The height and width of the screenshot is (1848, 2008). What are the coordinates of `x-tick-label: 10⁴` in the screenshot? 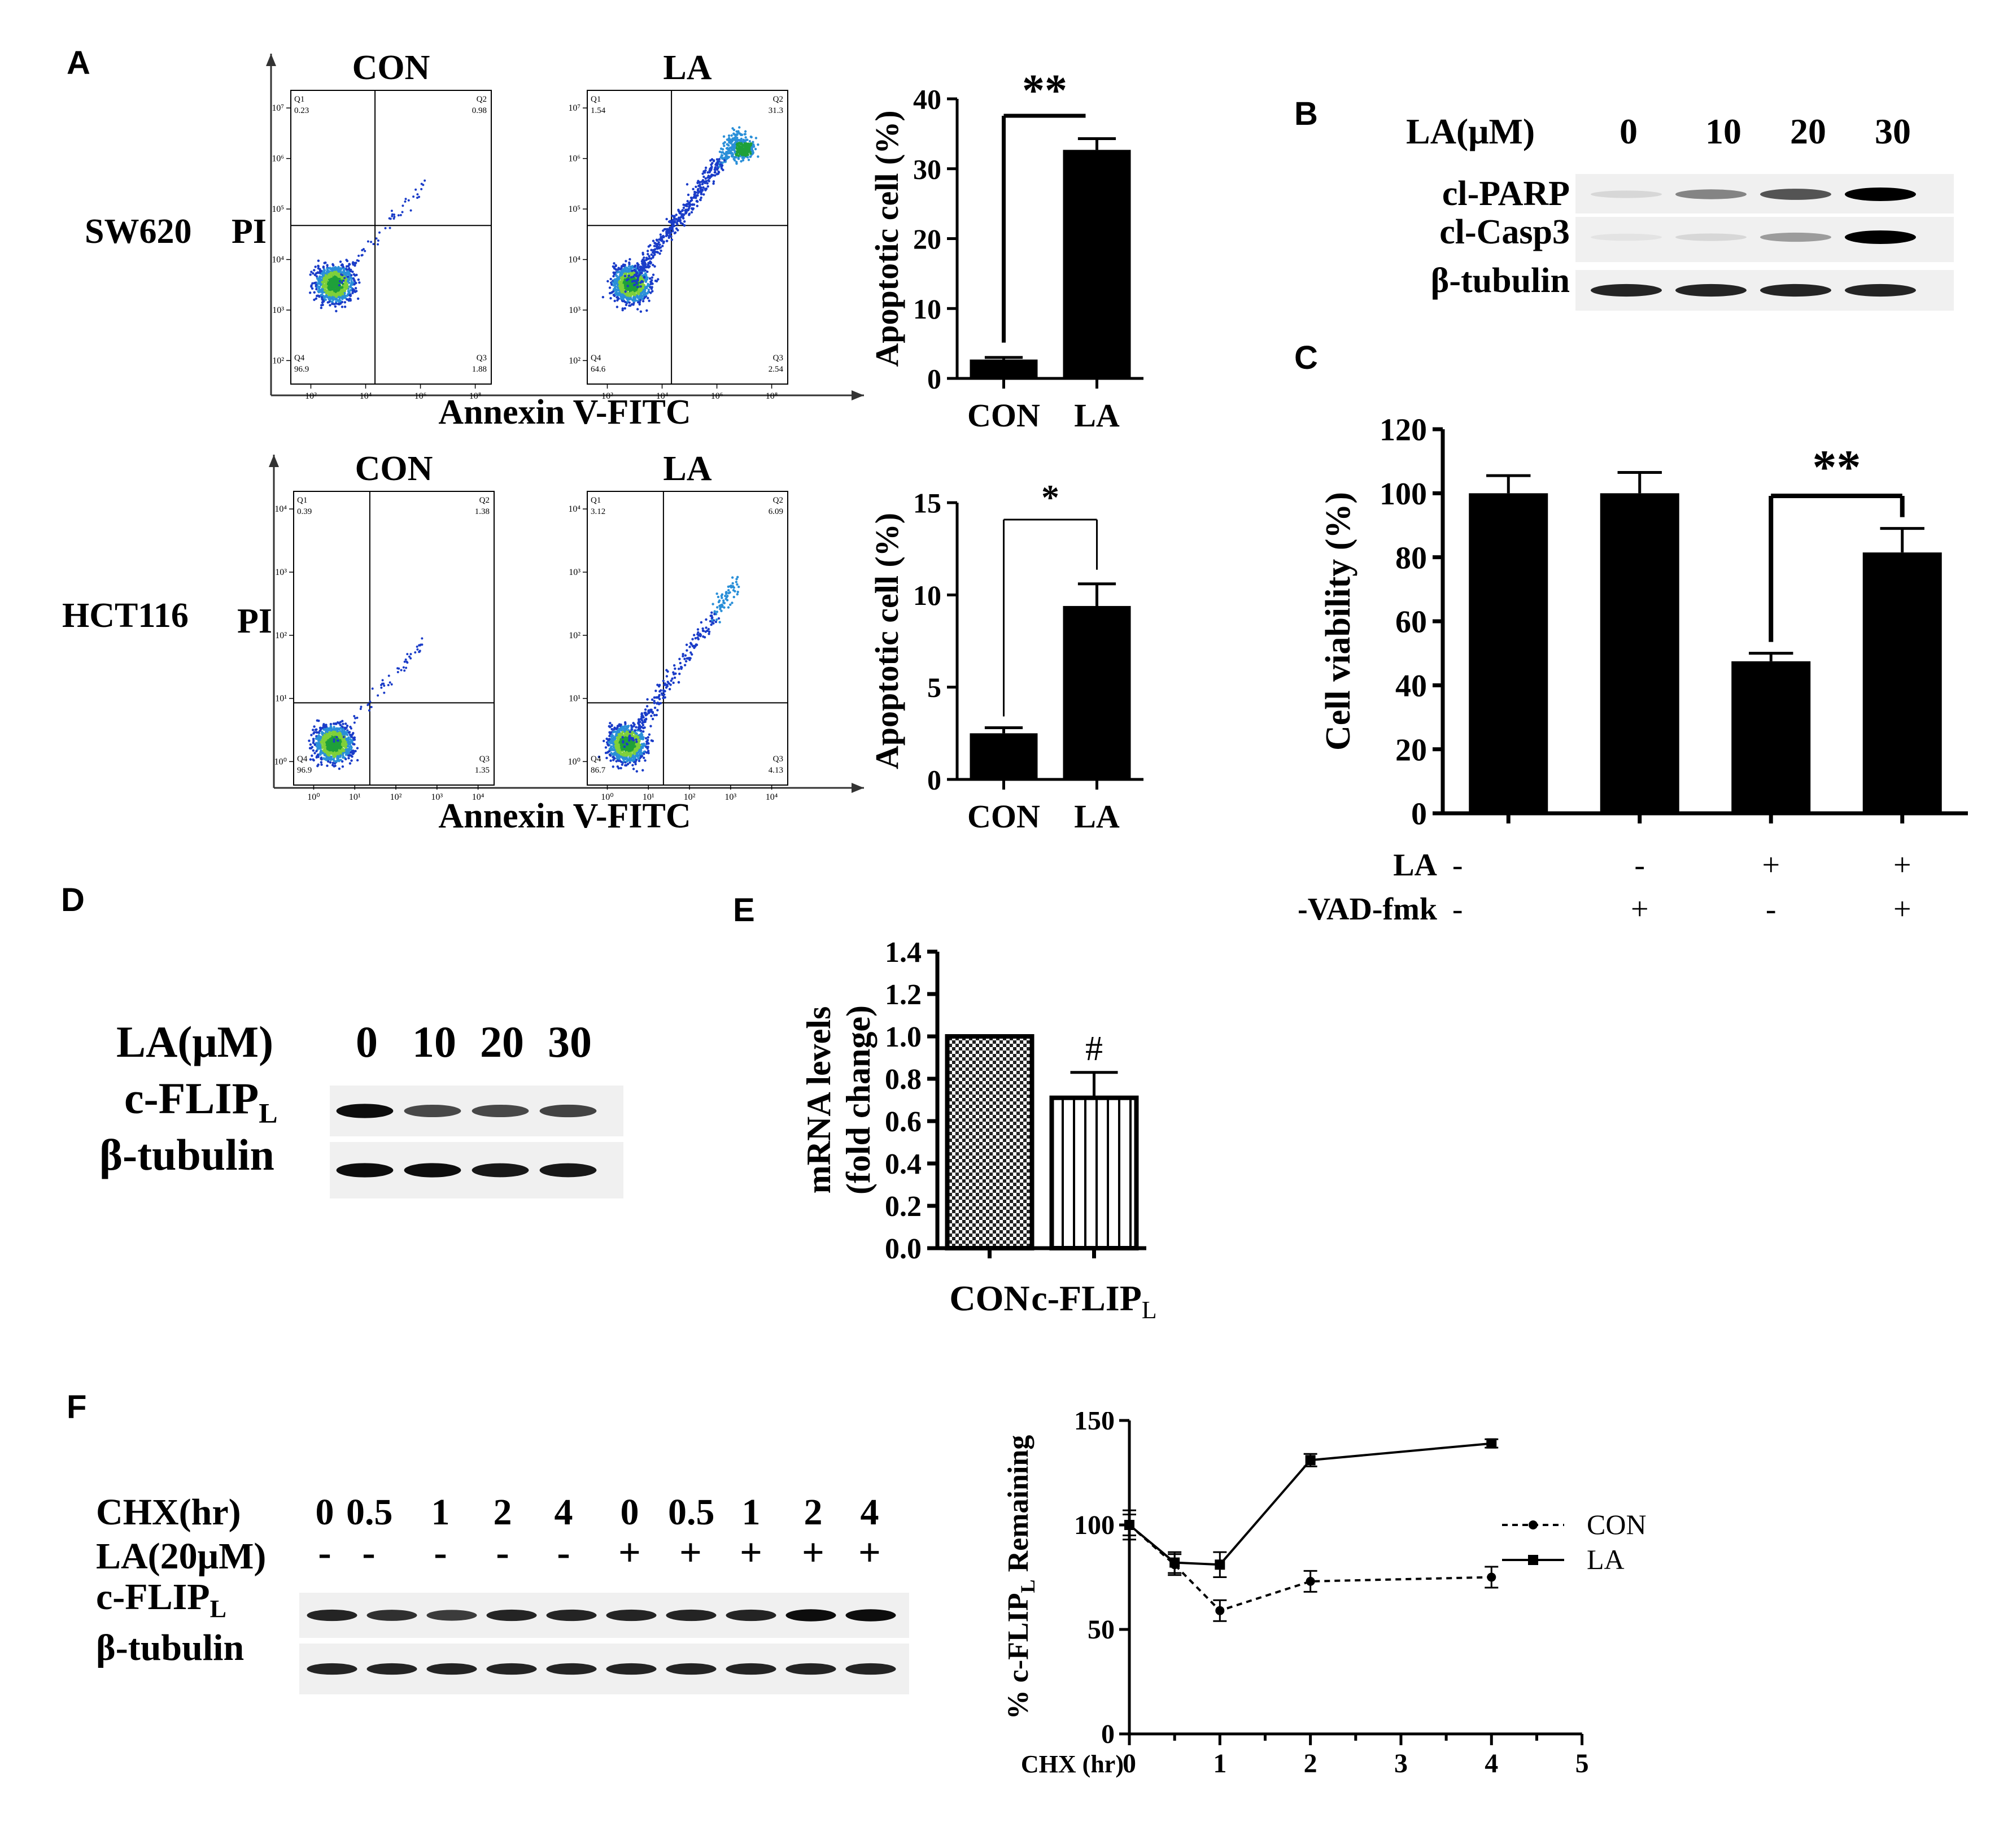 It's located at (366, 396).